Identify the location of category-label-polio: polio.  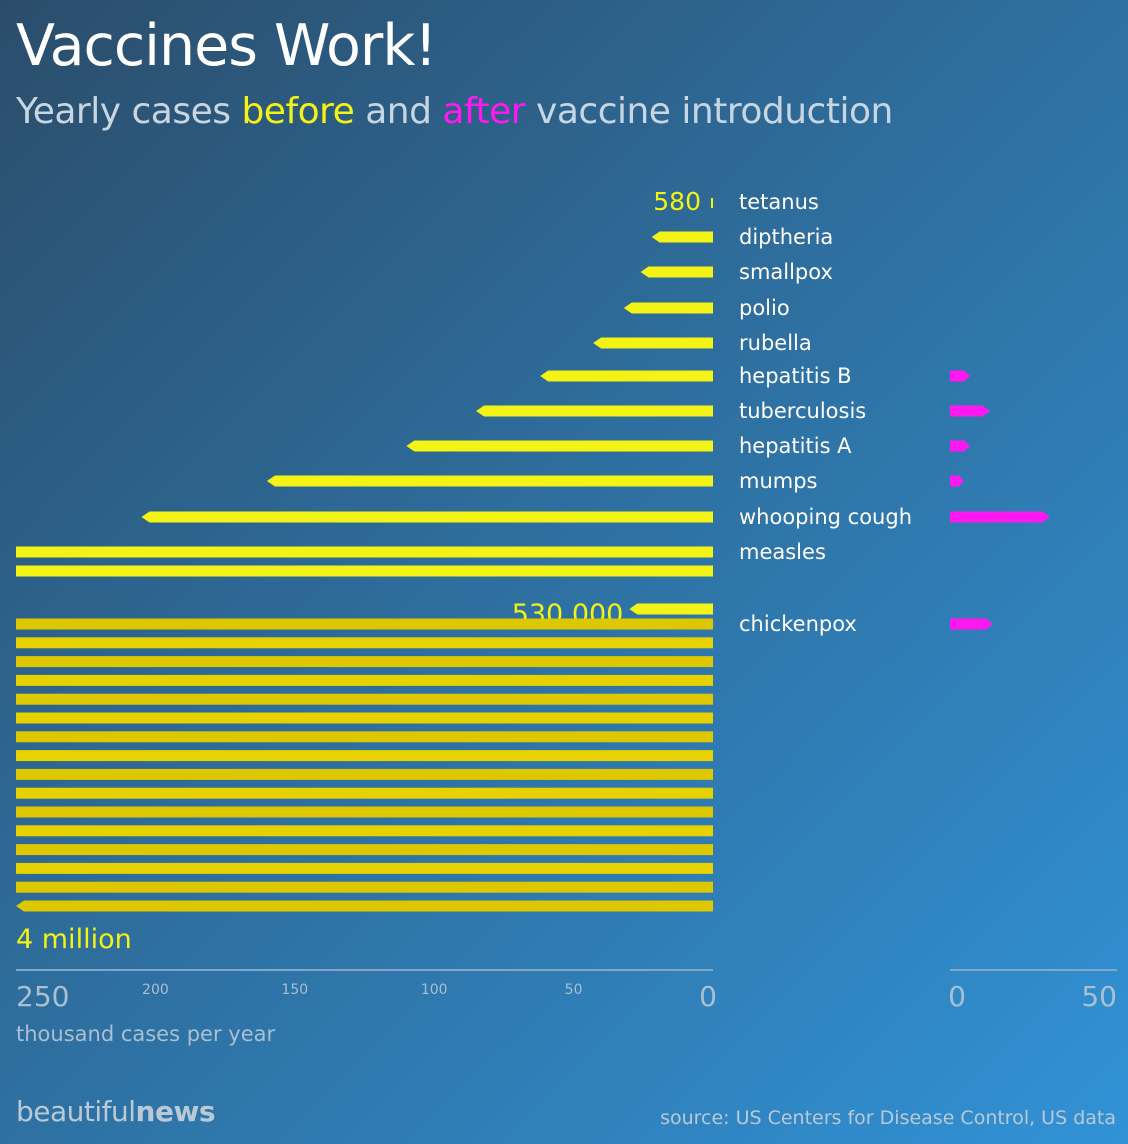
(764, 308).